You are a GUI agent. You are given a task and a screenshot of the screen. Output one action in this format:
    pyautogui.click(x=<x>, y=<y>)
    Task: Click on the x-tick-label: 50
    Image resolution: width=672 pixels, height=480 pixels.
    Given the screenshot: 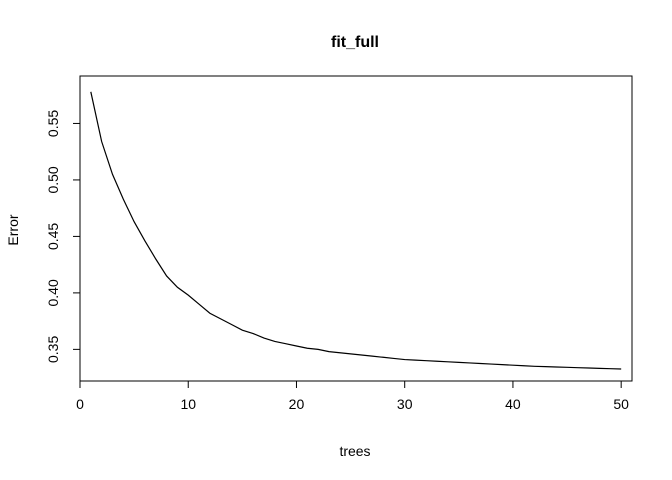 What is the action you would take?
    pyautogui.click(x=621, y=404)
    